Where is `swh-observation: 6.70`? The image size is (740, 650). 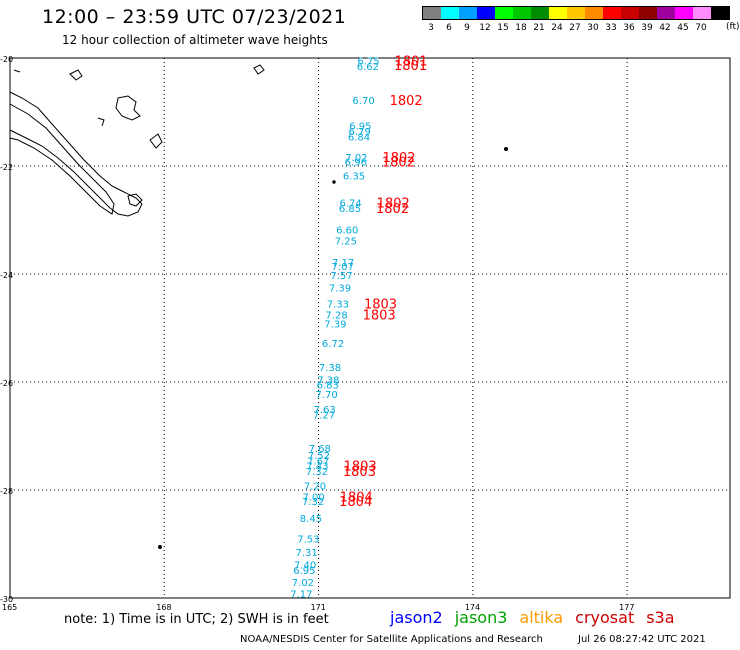 swh-observation: 6.70 is located at coordinates (363, 101).